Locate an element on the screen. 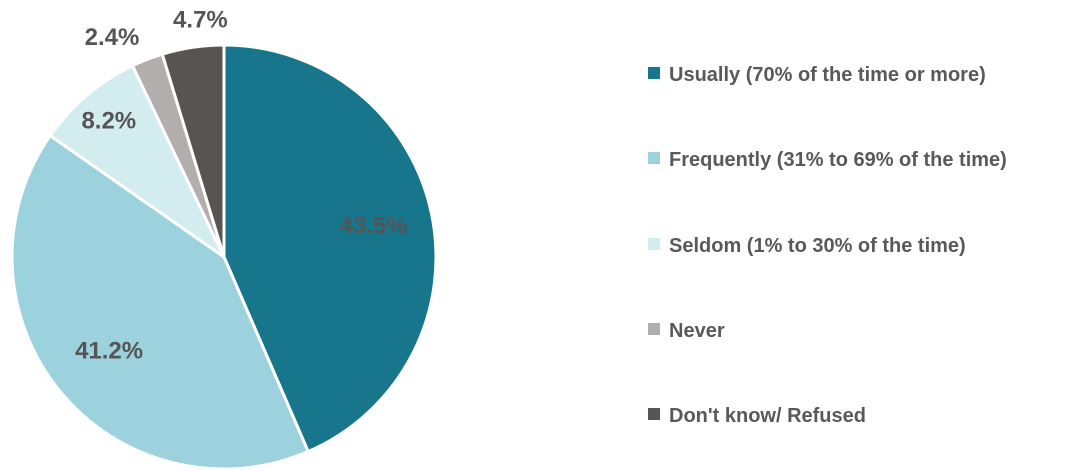 This screenshot has width=1067, height=470. pie-slice-dont-know is located at coordinates (193, 151).